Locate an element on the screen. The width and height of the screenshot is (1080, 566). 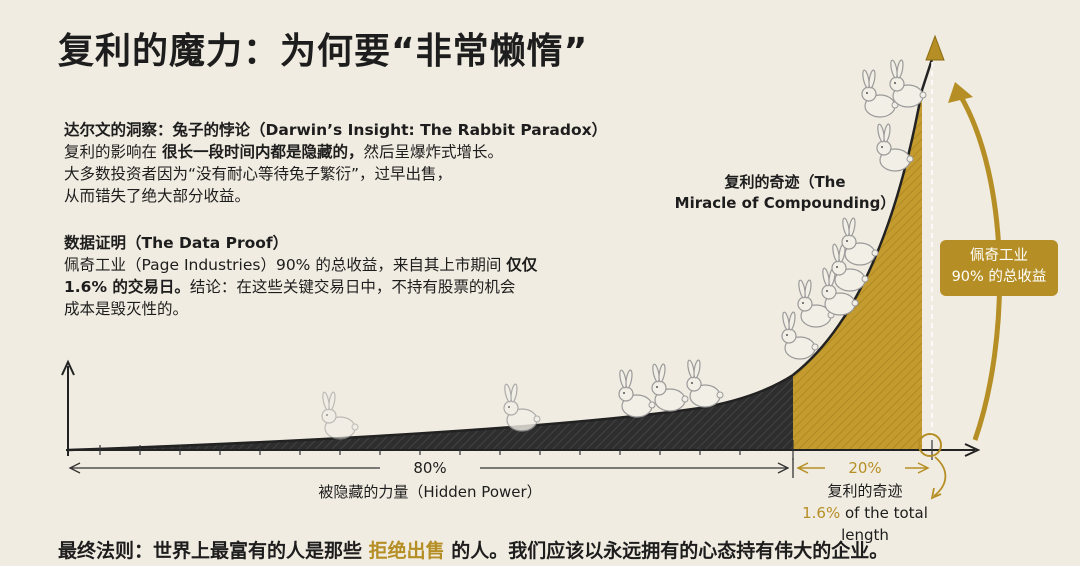
pct-80-label: 80% is located at coordinates (430, 468).